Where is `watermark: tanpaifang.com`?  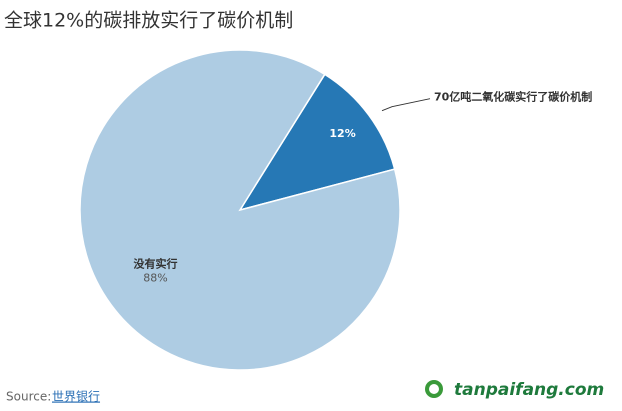
watermark: tanpaifang.com is located at coordinates (529, 390).